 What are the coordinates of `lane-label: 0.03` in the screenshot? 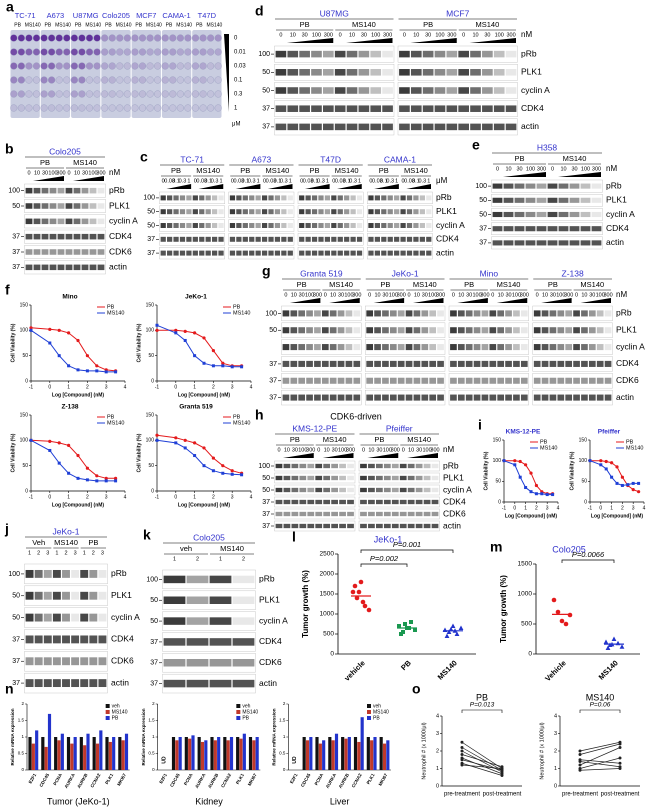 It's located at (340, 181).